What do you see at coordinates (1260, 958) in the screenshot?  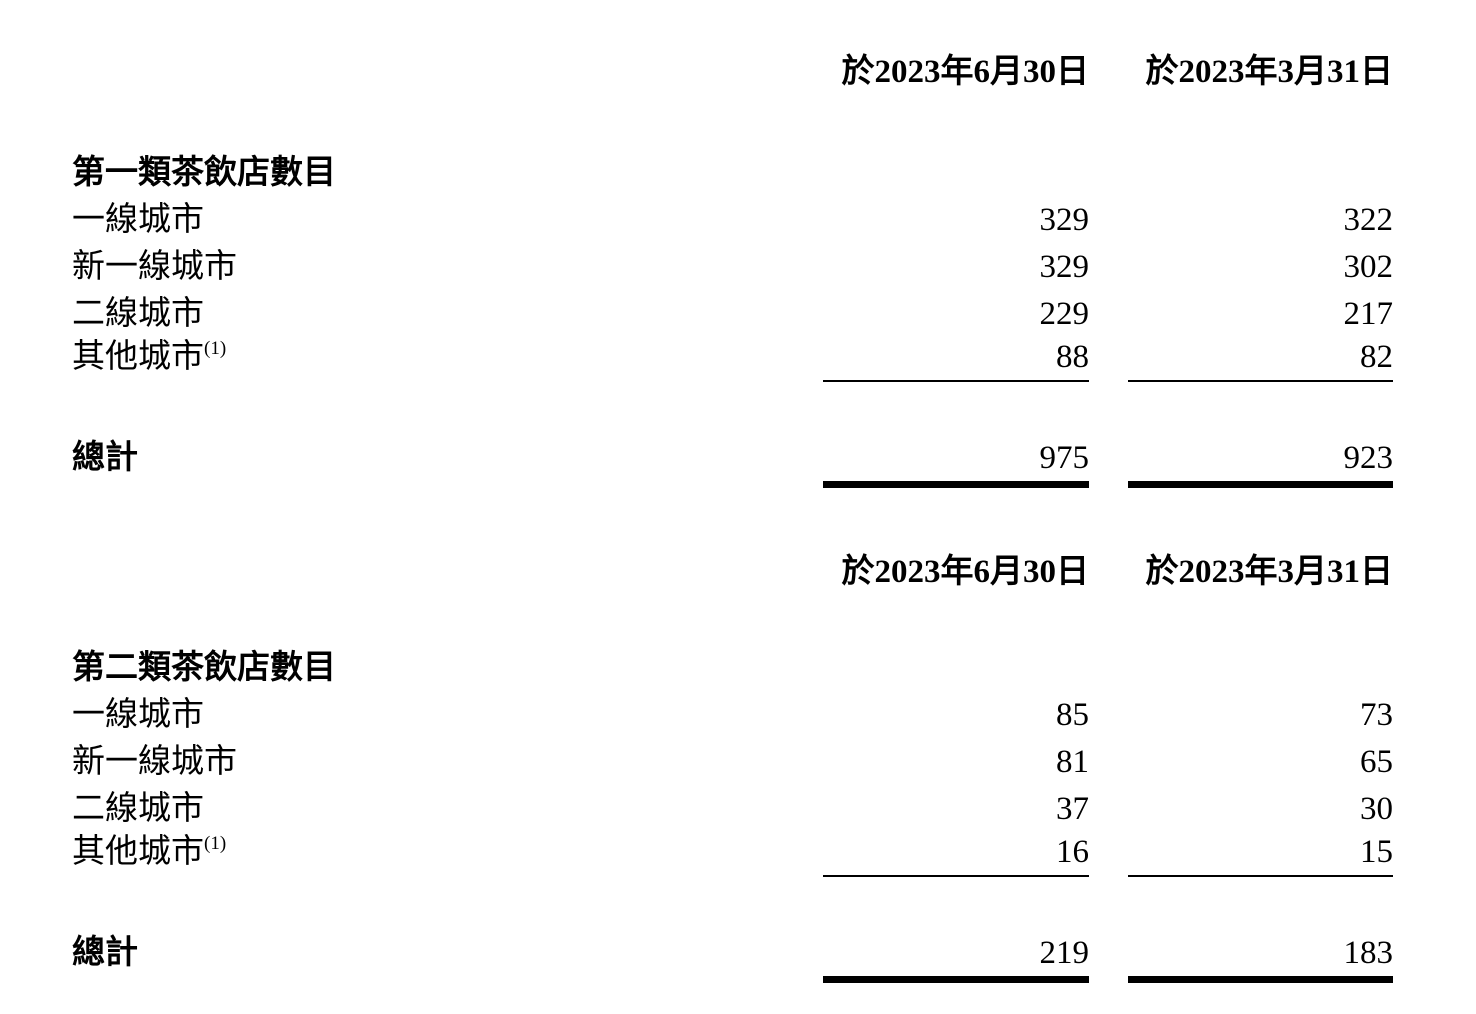 I see `total-value-mar31: 183` at bounding box center [1260, 958].